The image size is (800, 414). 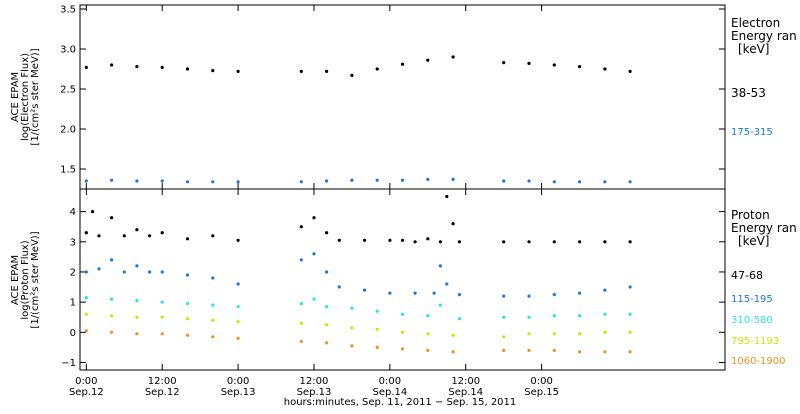 I want to click on proton-legend-47-68: 47-68, so click(x=747, y=275).